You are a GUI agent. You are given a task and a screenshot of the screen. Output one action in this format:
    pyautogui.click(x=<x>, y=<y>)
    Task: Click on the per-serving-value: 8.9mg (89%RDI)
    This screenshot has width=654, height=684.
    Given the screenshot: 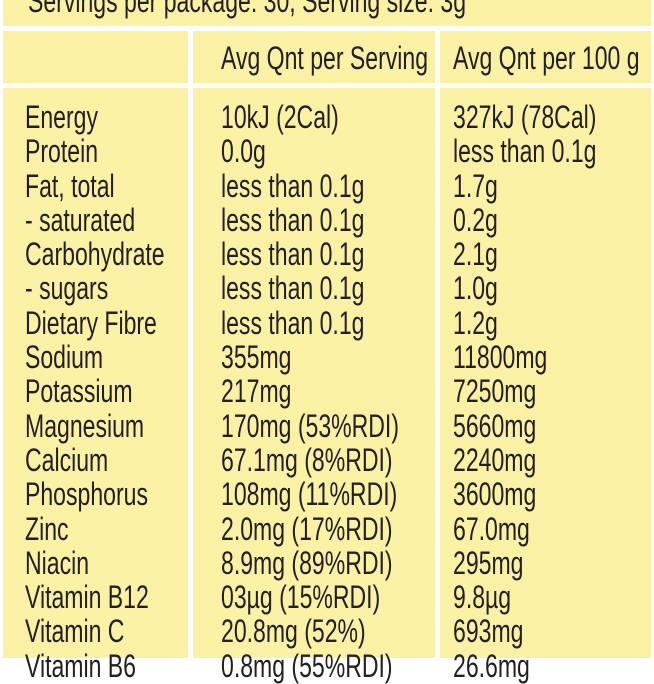 What is the action you would take?
    pyautogui.click(x=307, y=562)
    